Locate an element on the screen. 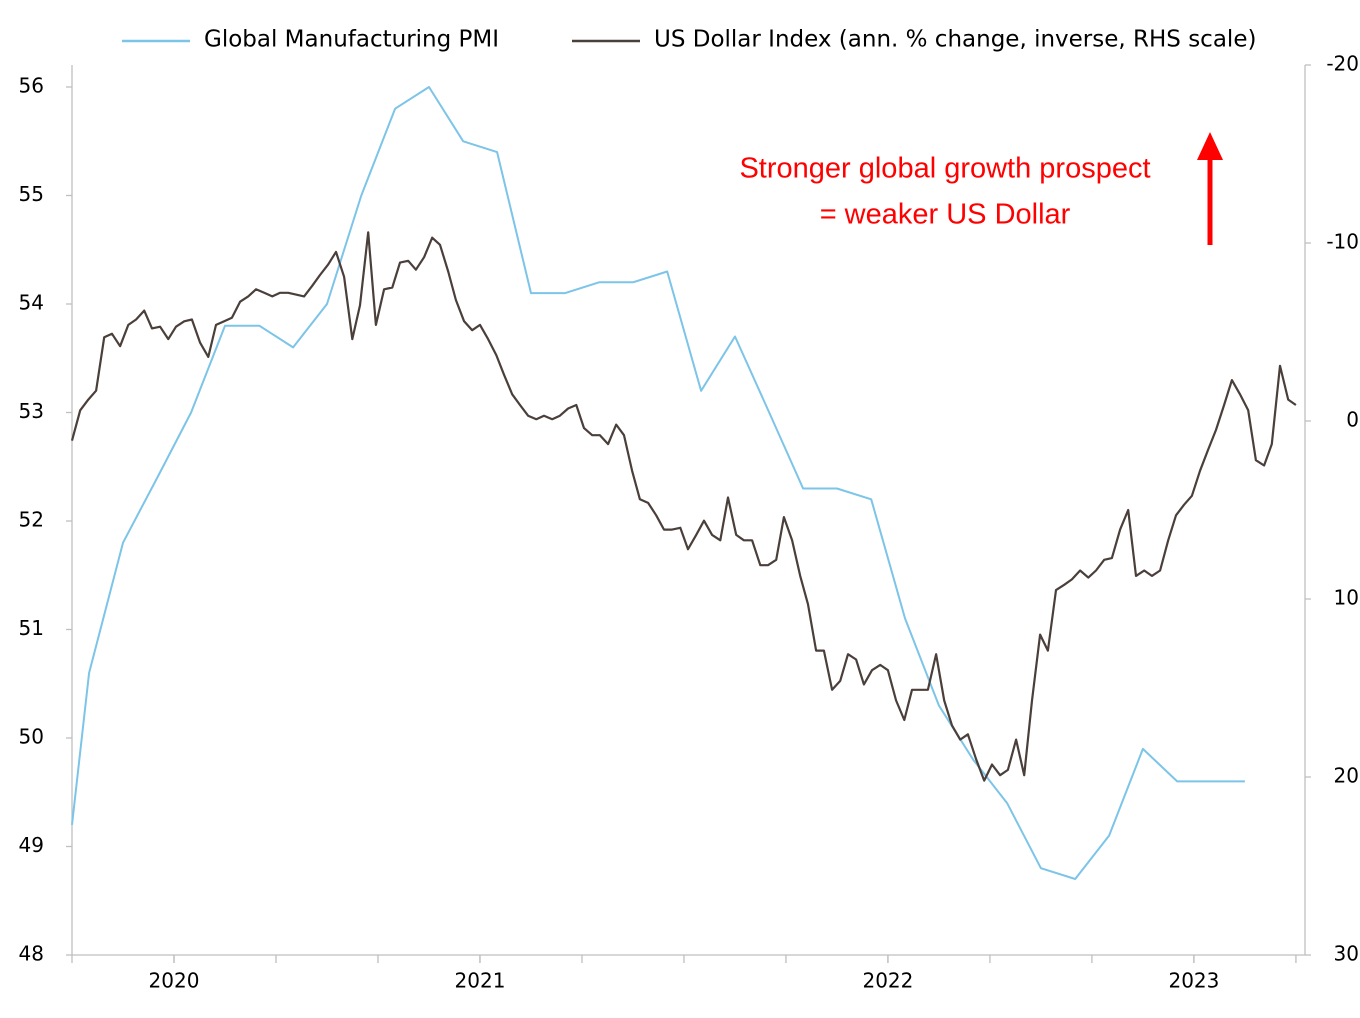  annotation-arrowhead is located at coordinates (1210, 146).